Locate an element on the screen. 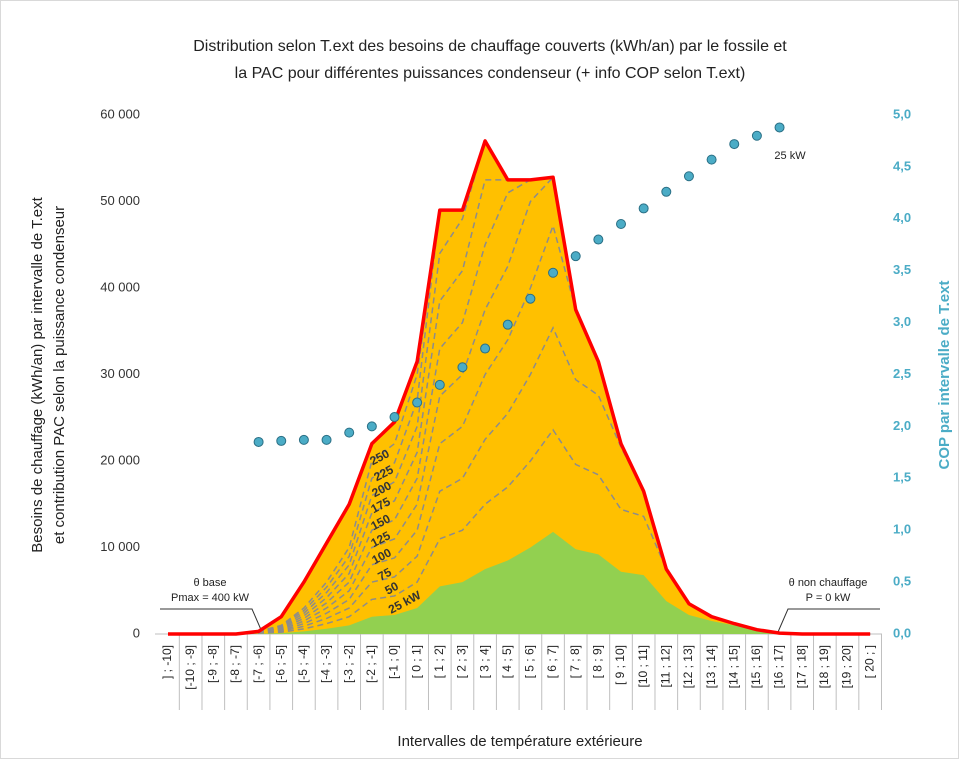 This screenshot has width=960, height=760. x-tick-label: [17 ; 18] is located at coordinates (801, 666).